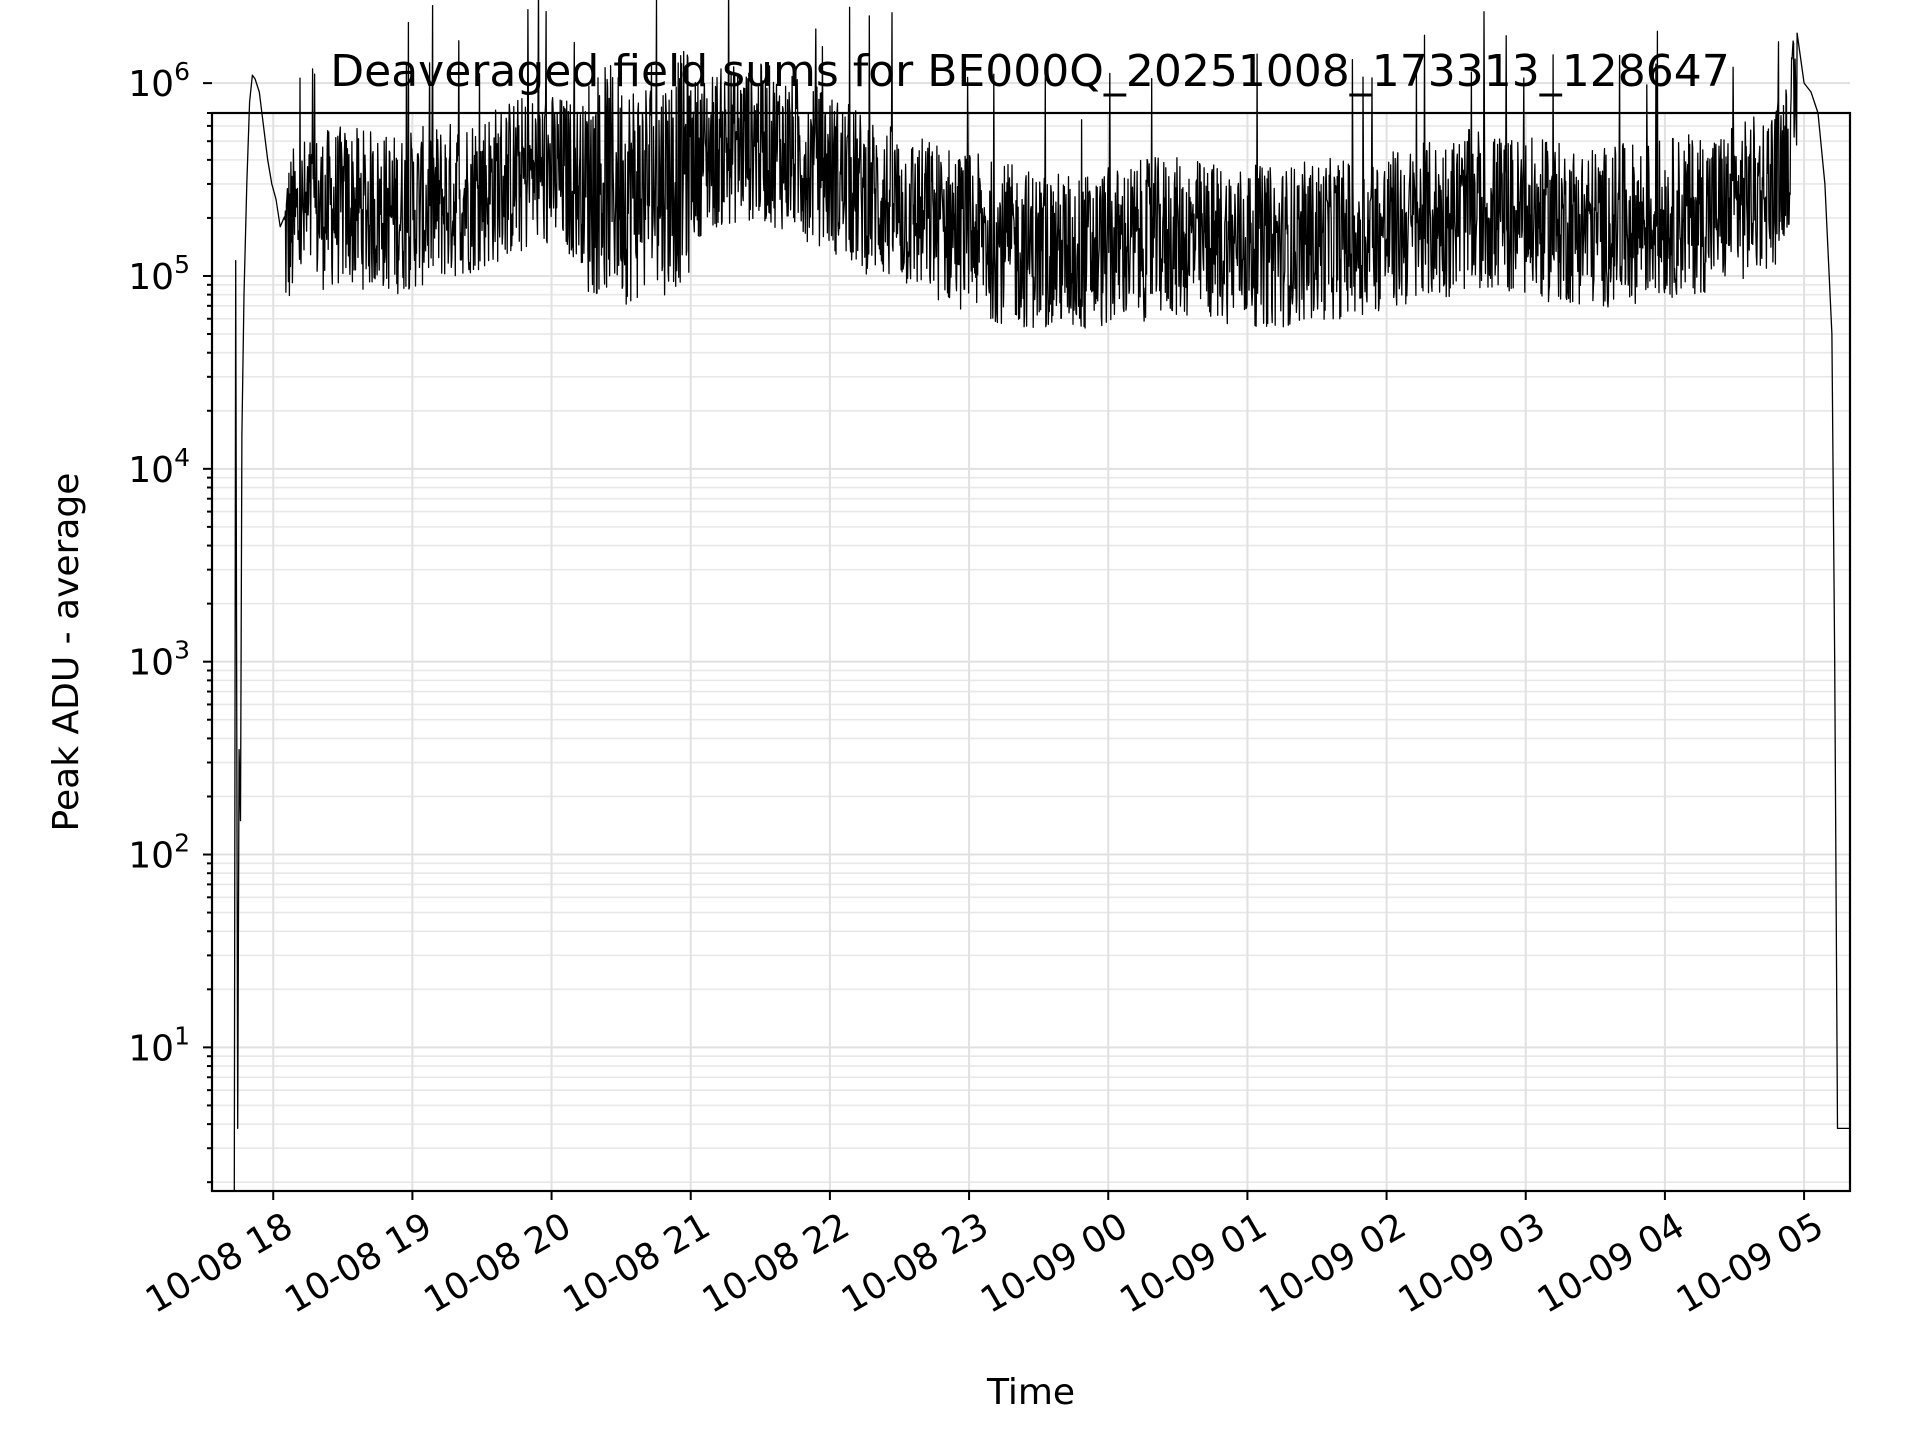  I want to click on y-tick-label: 10³, so click(159, 660).